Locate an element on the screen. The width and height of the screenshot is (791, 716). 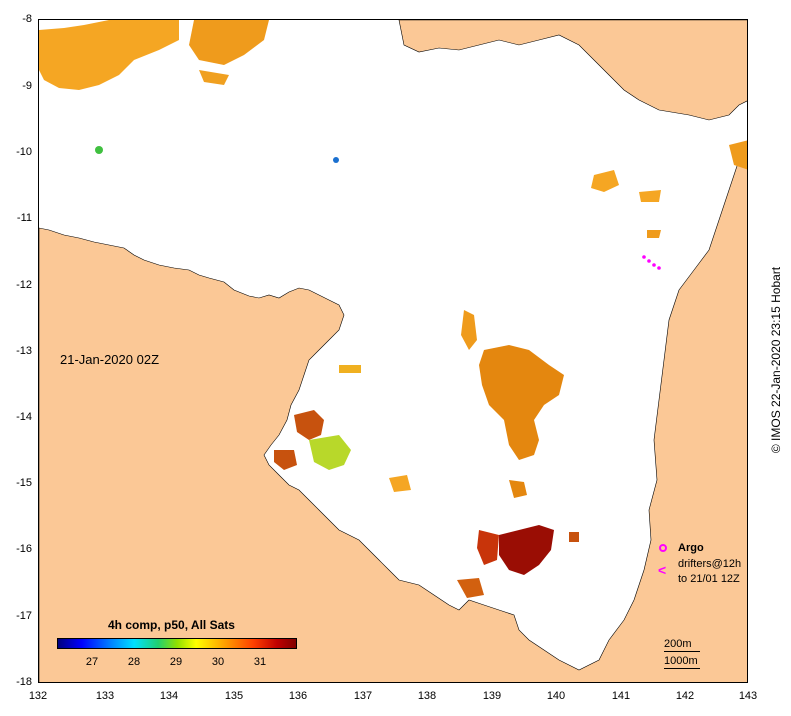
drifter-track is located at coordinates (651, 262).